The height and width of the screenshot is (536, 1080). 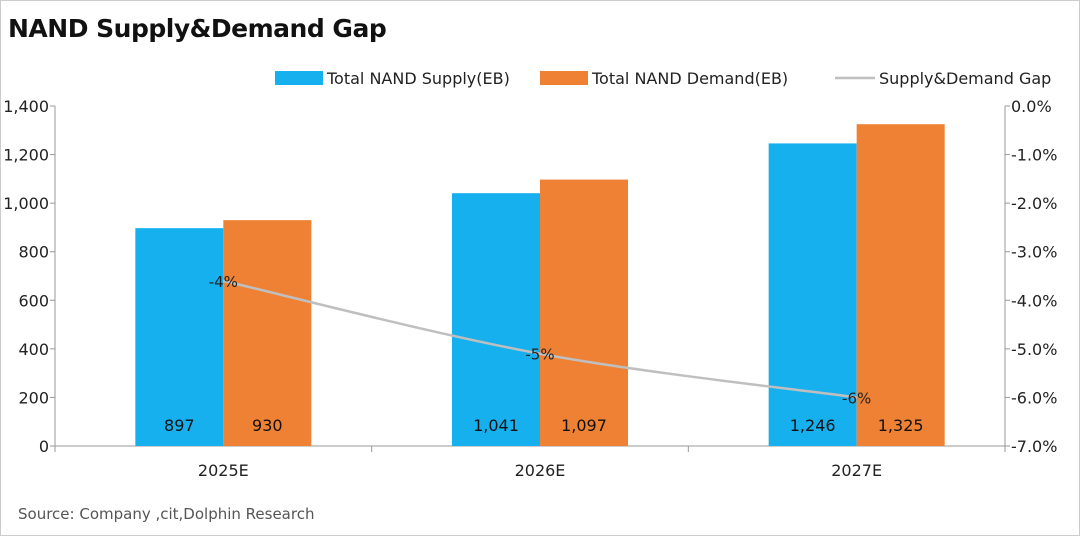 What do you see at coordinates (1034, 349) in the screenshot?
I see `right-tick-label: -5.0%` at bounding box center [1034, 349].